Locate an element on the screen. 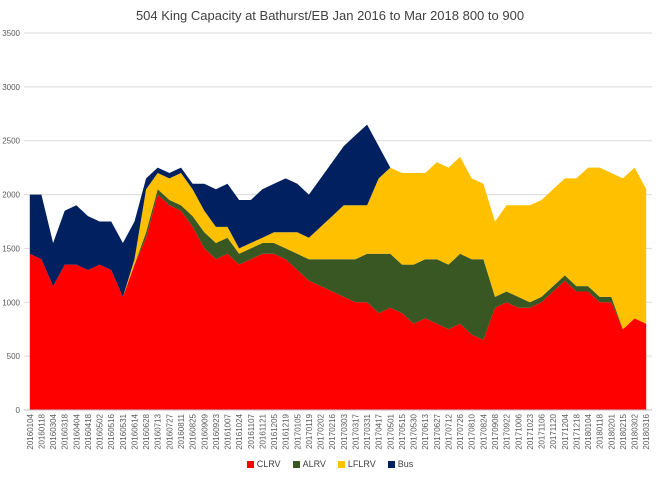 Image resolution: width=660 pixels, height=480 pixels. x-tick-label: 20160628 is located at coordinates (146, 431).